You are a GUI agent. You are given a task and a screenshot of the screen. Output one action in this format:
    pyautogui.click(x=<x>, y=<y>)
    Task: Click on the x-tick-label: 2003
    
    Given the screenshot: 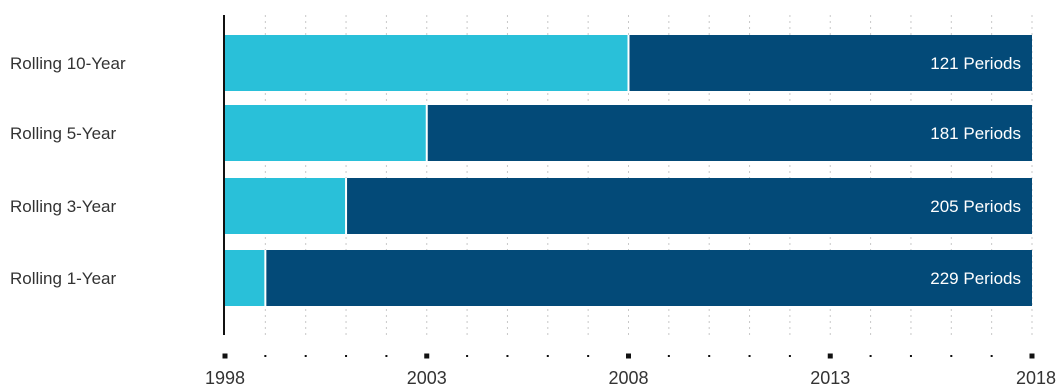 What is the action you would take?
    pyautogui.click(x=427, y=378)
    